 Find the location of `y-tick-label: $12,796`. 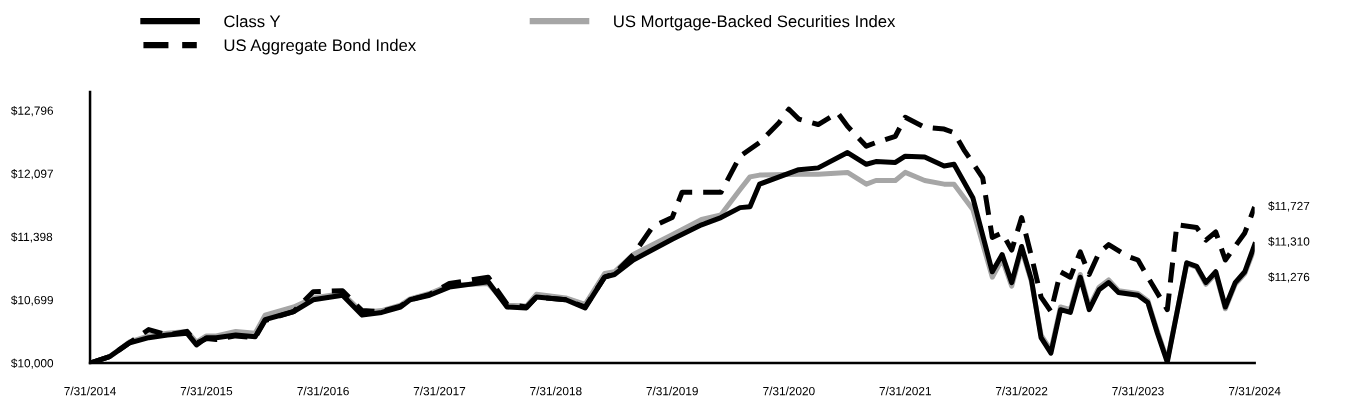

y-tick-label: $12,796 is located at coordinates (32, 111).